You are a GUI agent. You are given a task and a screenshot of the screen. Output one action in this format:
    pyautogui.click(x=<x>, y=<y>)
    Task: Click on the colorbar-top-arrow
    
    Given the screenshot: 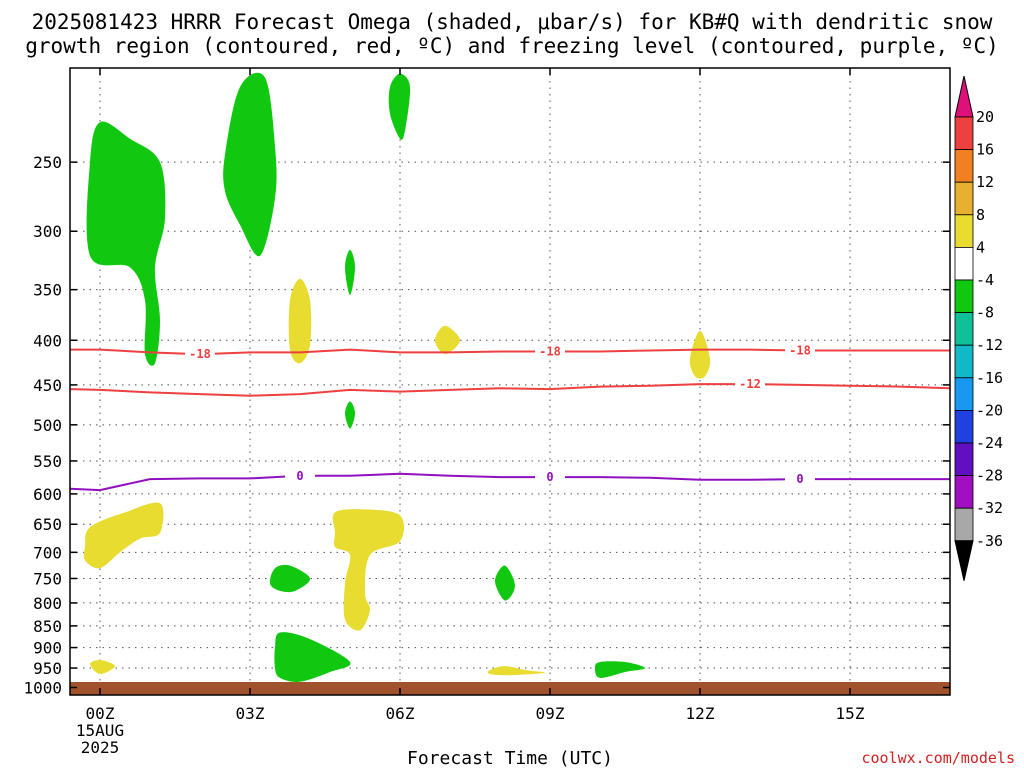 What is the action you would take?
    pyautogui.click(x=964, y=96)
    